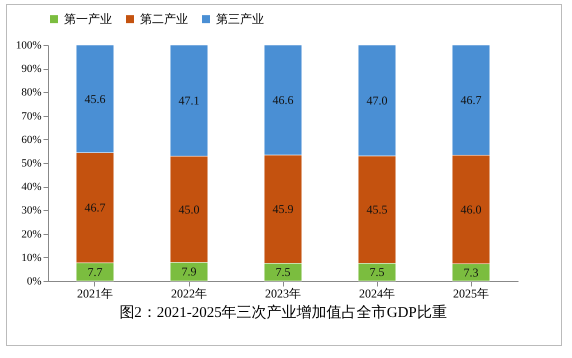 The width and height of the screenshot is (572, 358). I want to click on data-label: 46.6, so click(283, 99).